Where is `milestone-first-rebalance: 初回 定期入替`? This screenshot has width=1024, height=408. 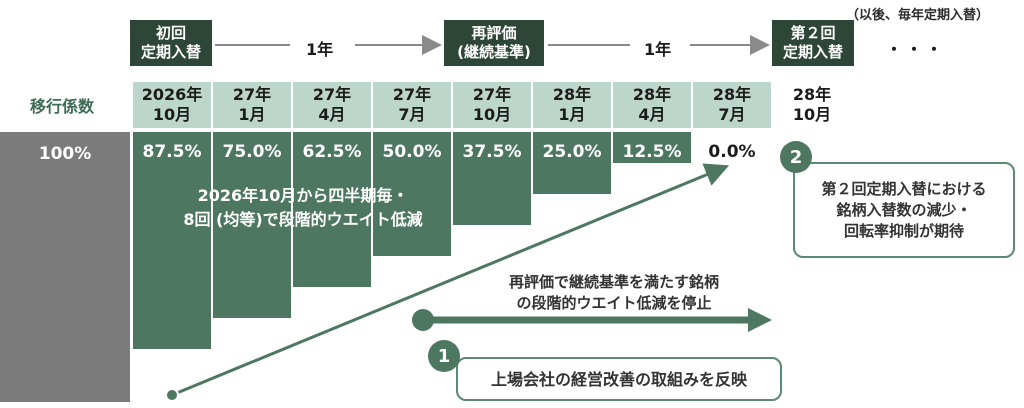
milestone-first-rebalance: 初回 定期入替 is located at coordinates (171, 43).